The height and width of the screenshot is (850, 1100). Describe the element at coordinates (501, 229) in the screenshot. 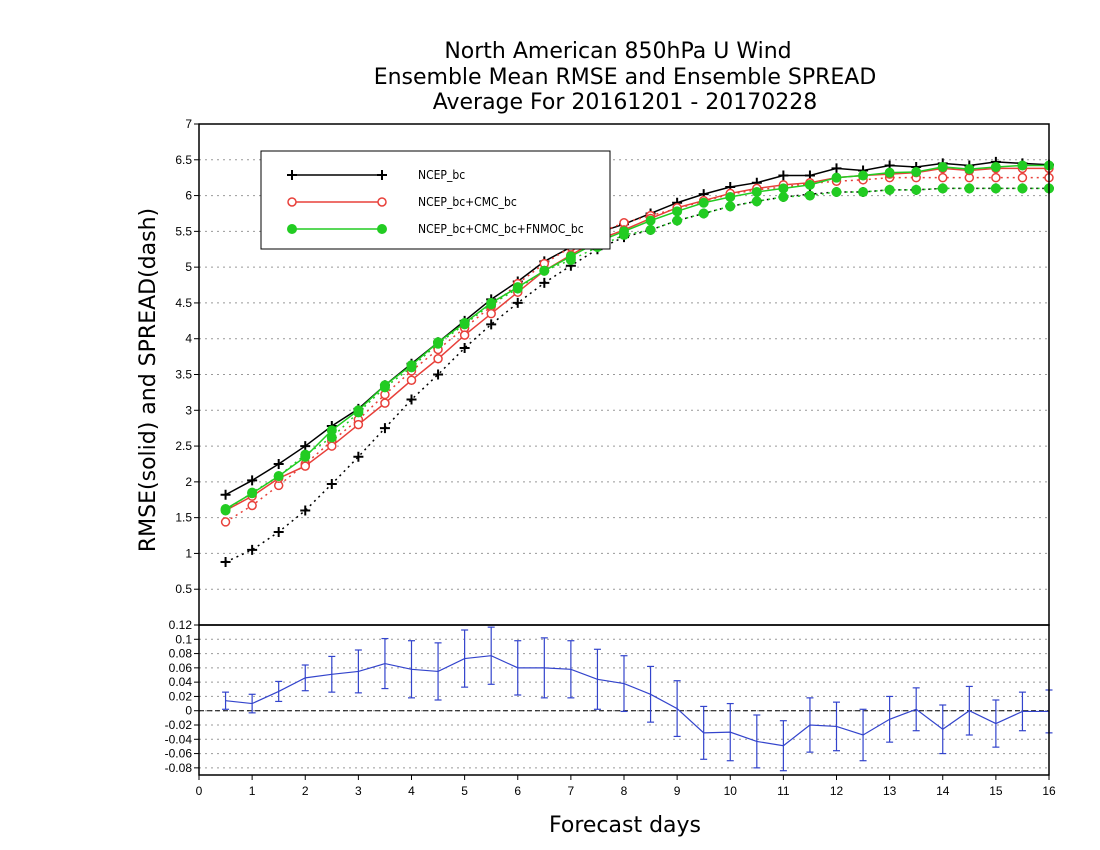

I see `legend-label-ncep-bc-cmc-bc-fnmoc-bc: NCEP_bc+CMC_bc+FNMOC_bc` at that location.